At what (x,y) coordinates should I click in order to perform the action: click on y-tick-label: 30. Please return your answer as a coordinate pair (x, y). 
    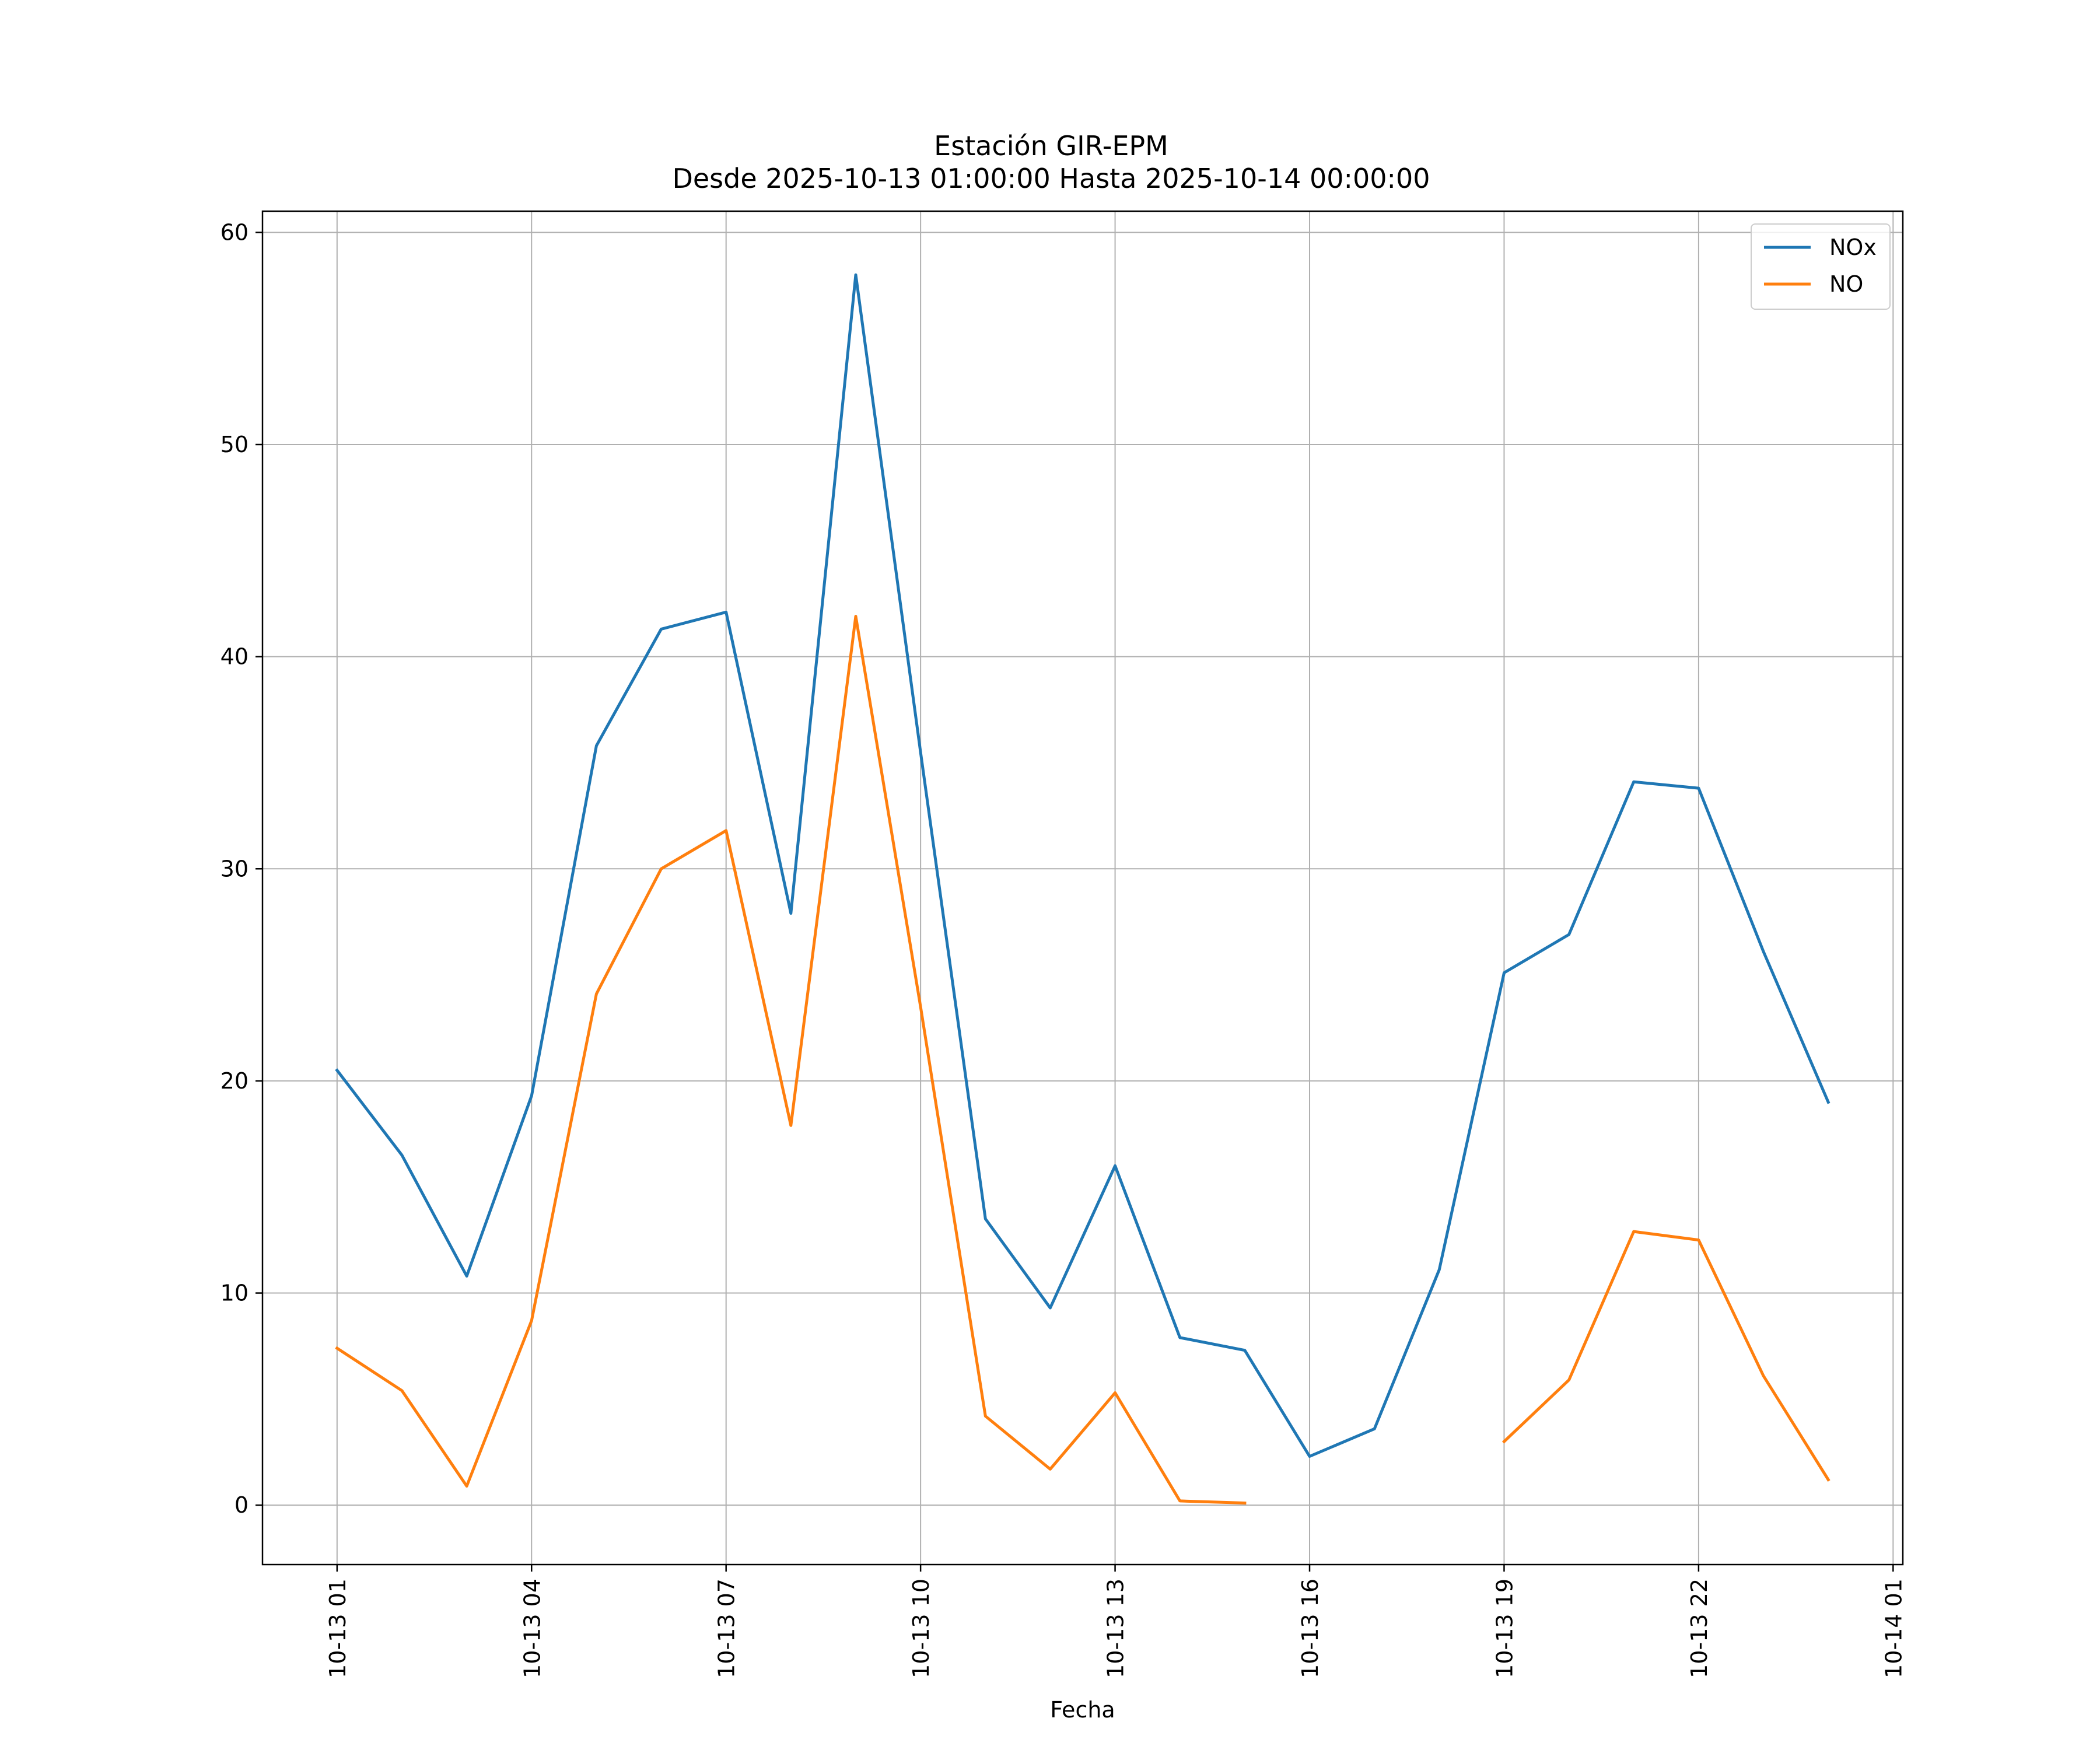
    Looking at the image, I should click on (235, 868).